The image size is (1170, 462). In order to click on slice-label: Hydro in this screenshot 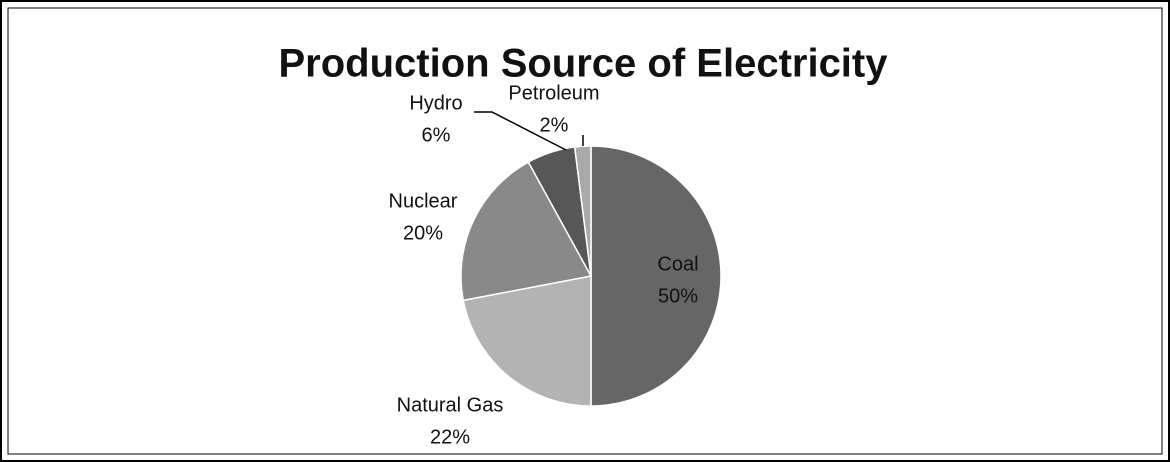, I will do `click(435, 103)`.